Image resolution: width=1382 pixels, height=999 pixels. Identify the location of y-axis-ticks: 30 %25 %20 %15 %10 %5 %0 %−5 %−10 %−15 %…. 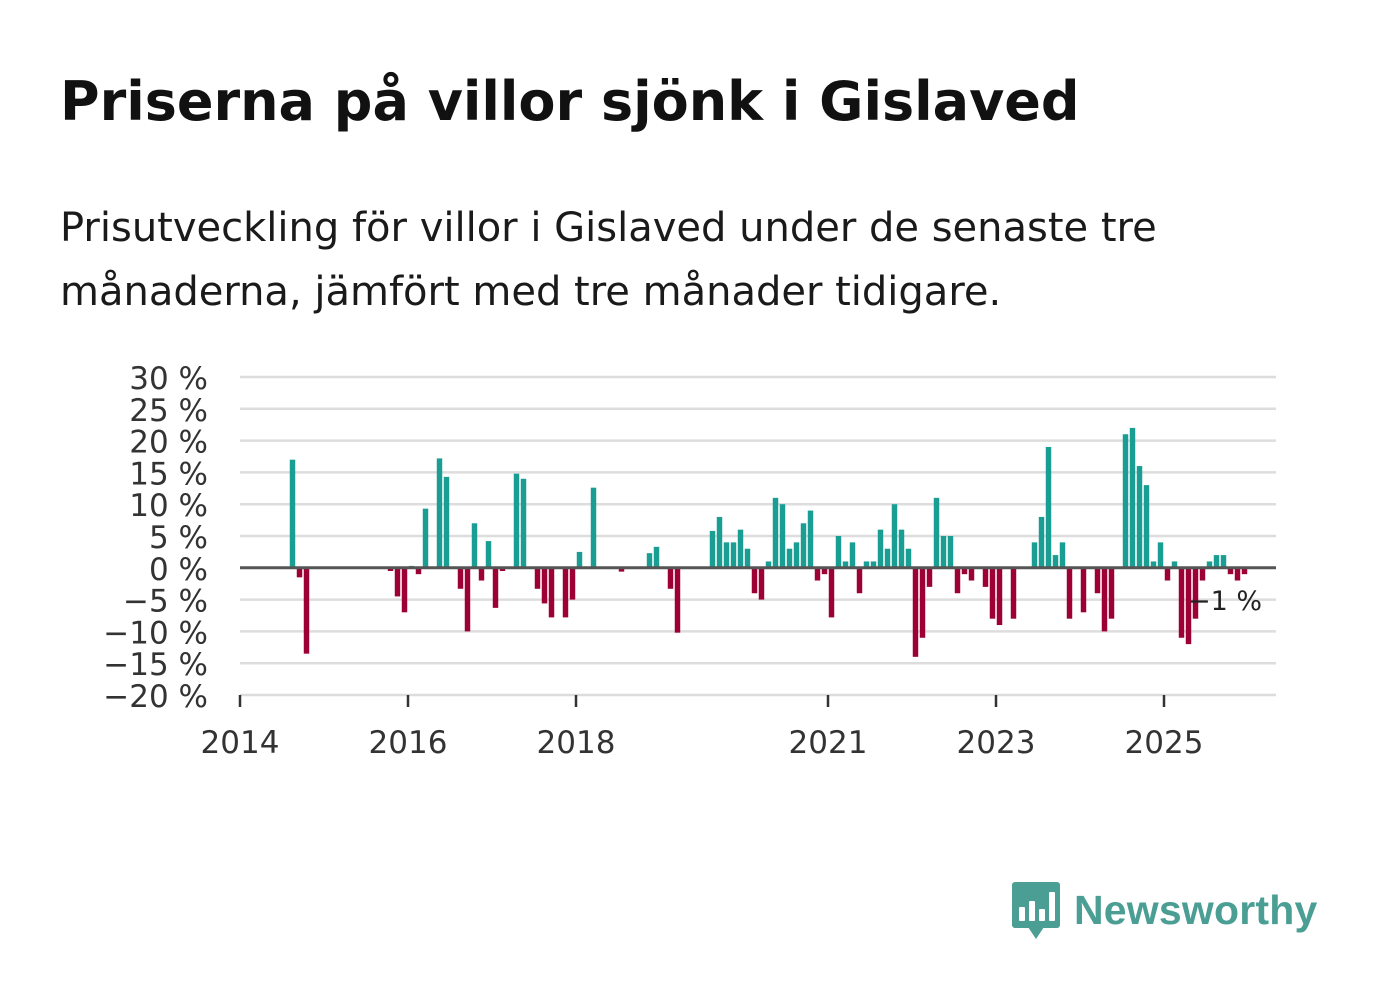
(155, 538).